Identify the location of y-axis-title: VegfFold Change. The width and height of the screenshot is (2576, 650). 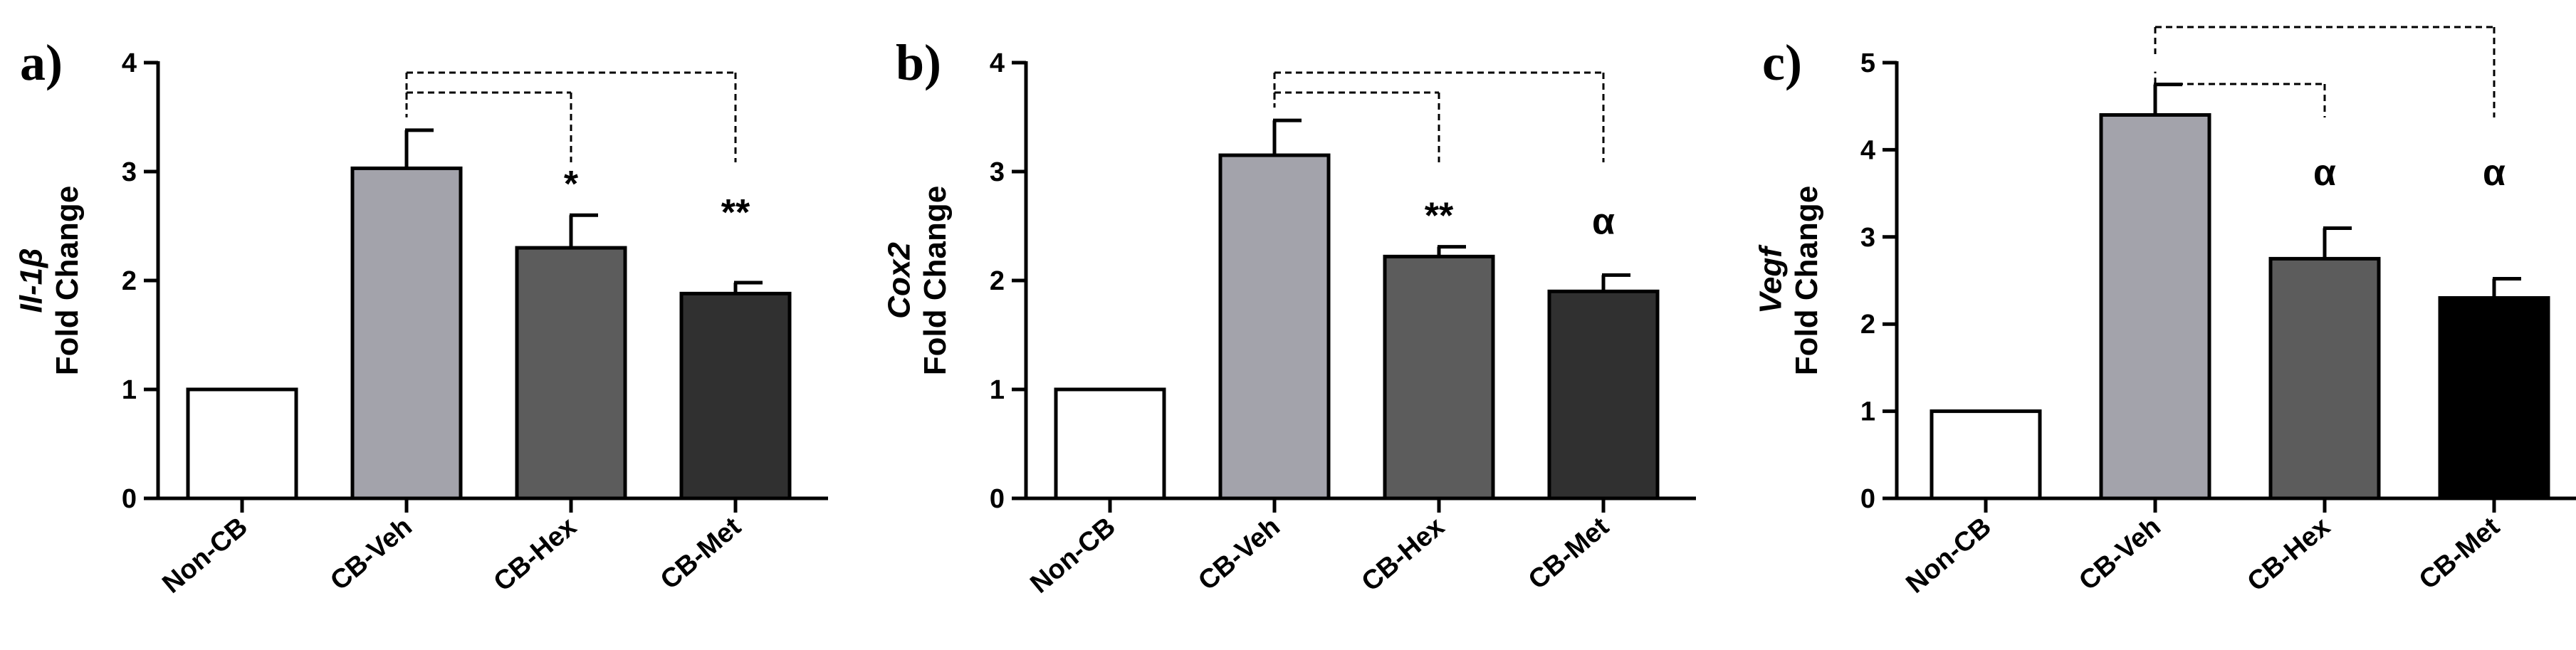
(1789, 280).